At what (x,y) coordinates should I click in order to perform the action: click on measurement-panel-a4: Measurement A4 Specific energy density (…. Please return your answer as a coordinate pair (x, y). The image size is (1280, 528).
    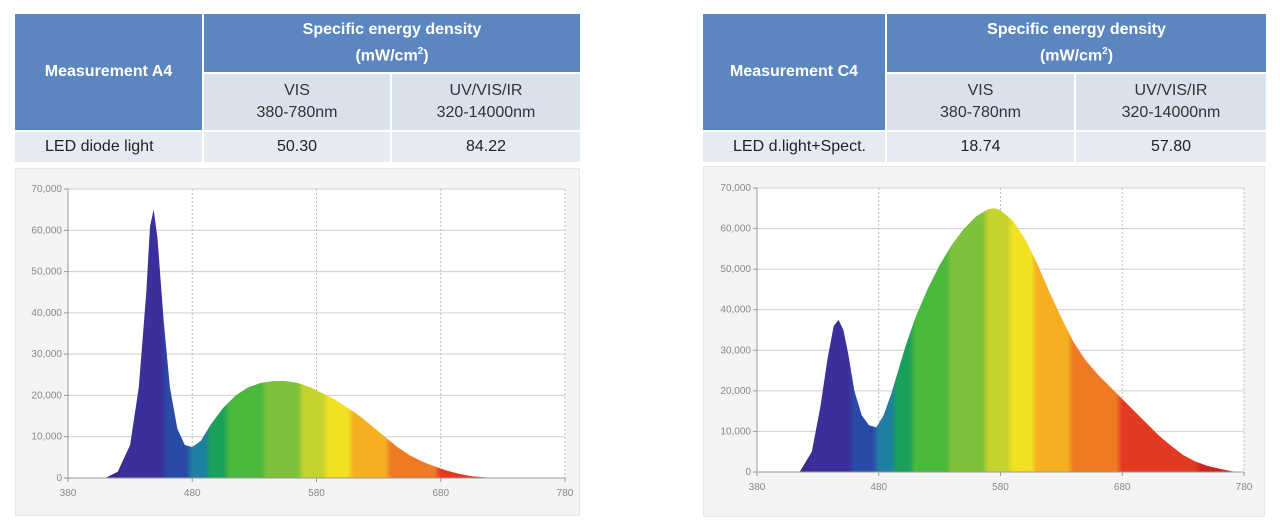
    Looking at the image, I should click on (298, 88).